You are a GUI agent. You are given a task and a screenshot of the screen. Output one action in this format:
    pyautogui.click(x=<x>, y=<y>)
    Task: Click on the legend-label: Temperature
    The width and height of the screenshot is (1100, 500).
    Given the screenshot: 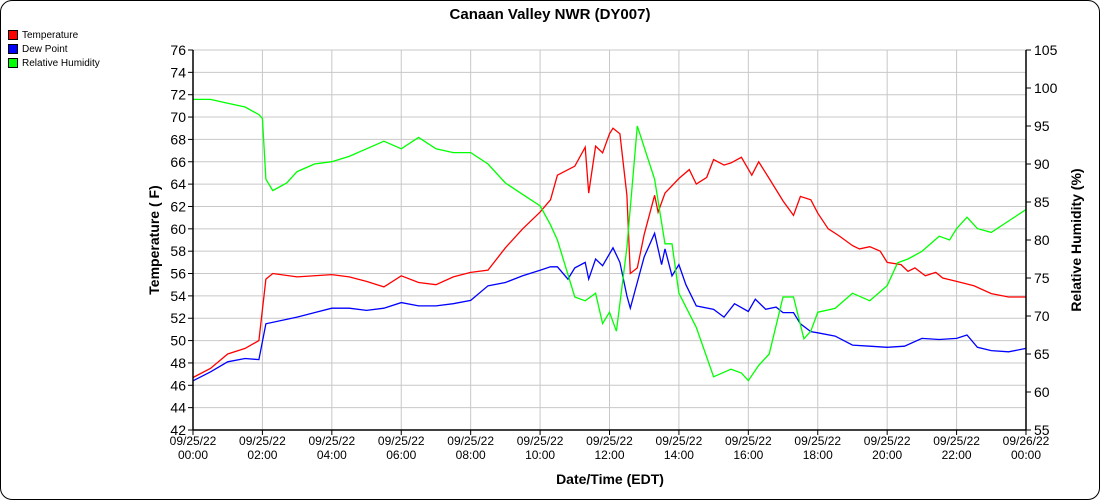 What is the action you would take?
    pyautogui.click(x=50, y=35)
    